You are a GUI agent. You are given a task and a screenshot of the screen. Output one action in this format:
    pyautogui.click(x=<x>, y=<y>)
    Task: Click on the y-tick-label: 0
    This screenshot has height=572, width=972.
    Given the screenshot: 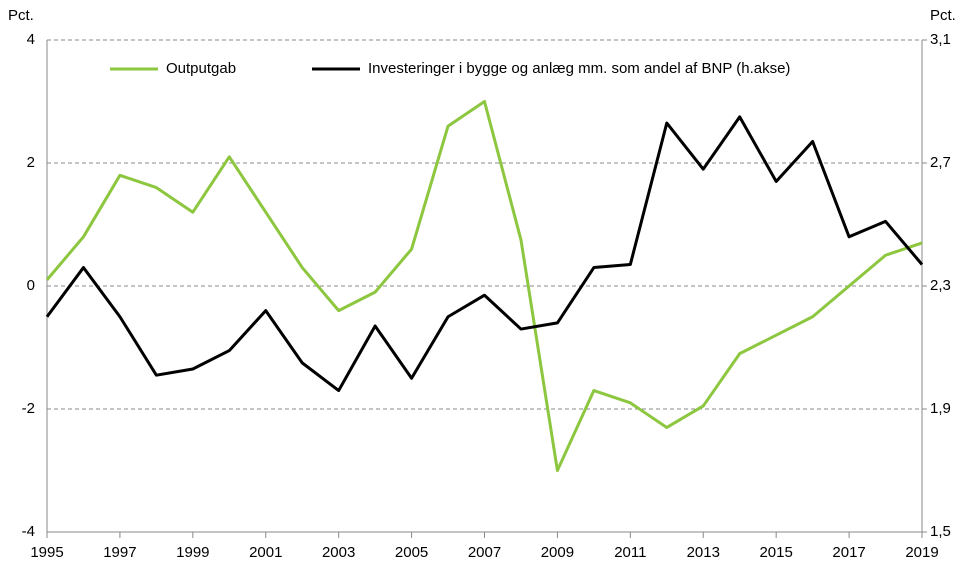 What is the action you would take?
    pyautogui.click(x=31, y=285)
    